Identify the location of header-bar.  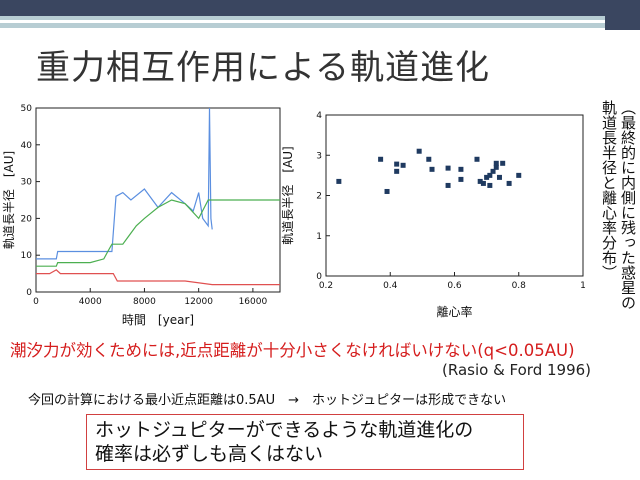
(320, 15).